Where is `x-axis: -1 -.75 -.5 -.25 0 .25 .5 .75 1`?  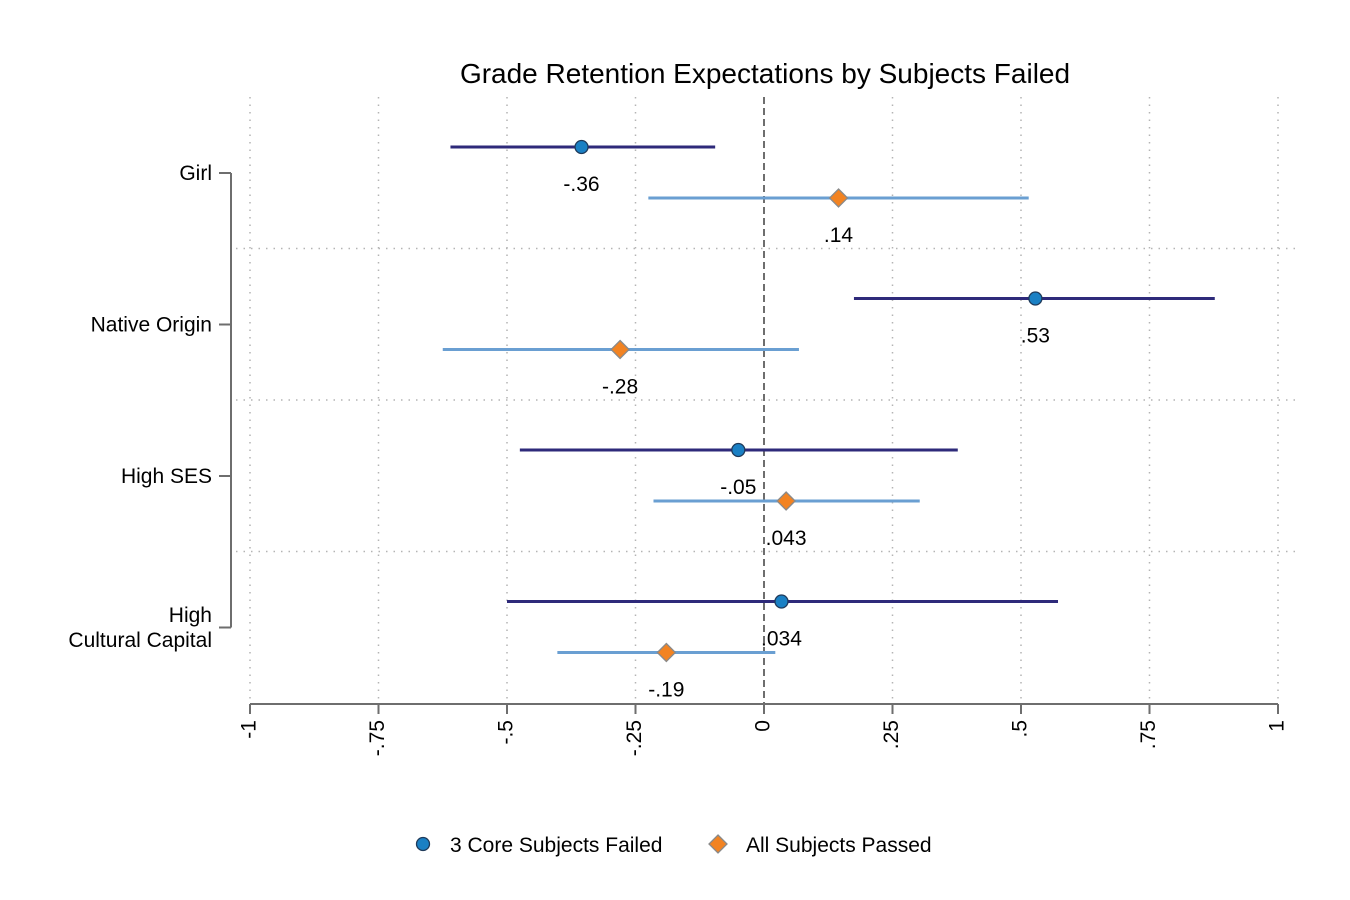 x-axis: -1 -.75 -.5 -.25 0 .25 .5 .75 1 is located at coordinates (763, 729).